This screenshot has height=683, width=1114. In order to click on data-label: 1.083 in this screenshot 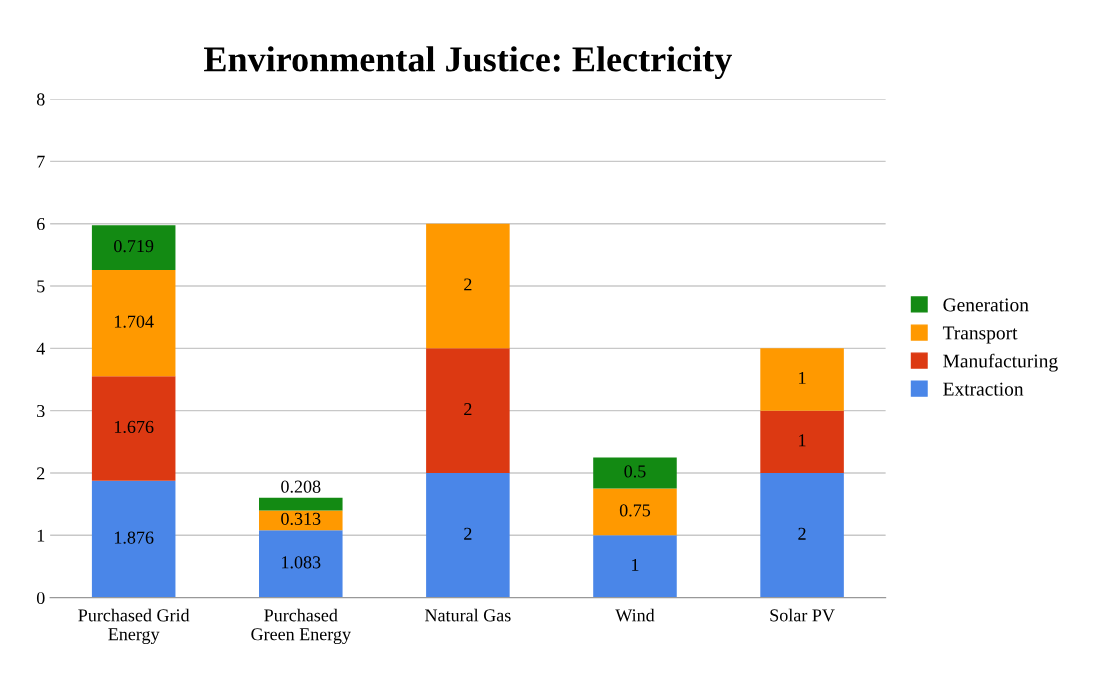, I will do `click(301, 562)`.